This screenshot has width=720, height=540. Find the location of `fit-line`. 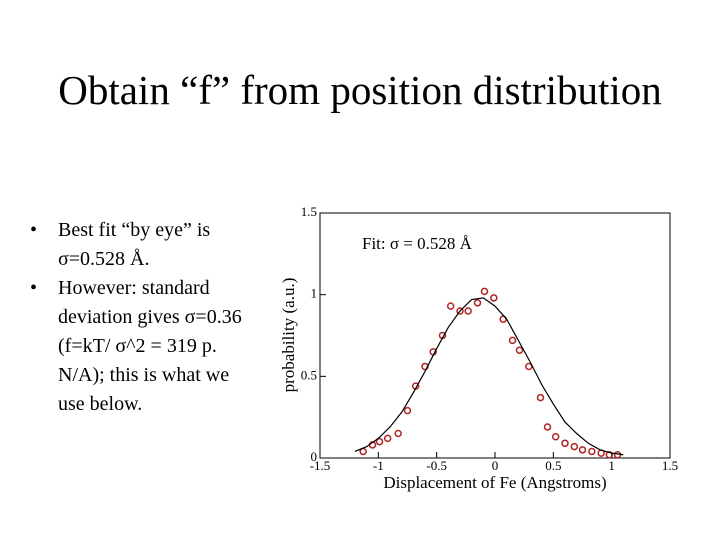

fit-line is located at coordinates (489, 376).